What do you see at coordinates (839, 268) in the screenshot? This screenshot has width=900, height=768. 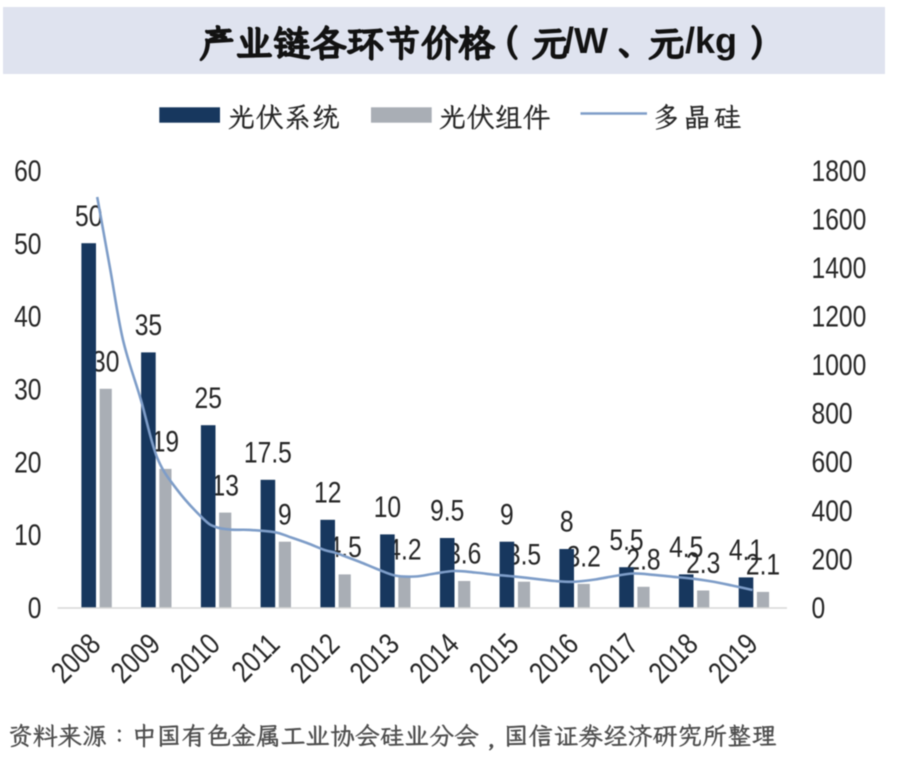 I see `svg-text: 1400` at bounding box center [839, 268].